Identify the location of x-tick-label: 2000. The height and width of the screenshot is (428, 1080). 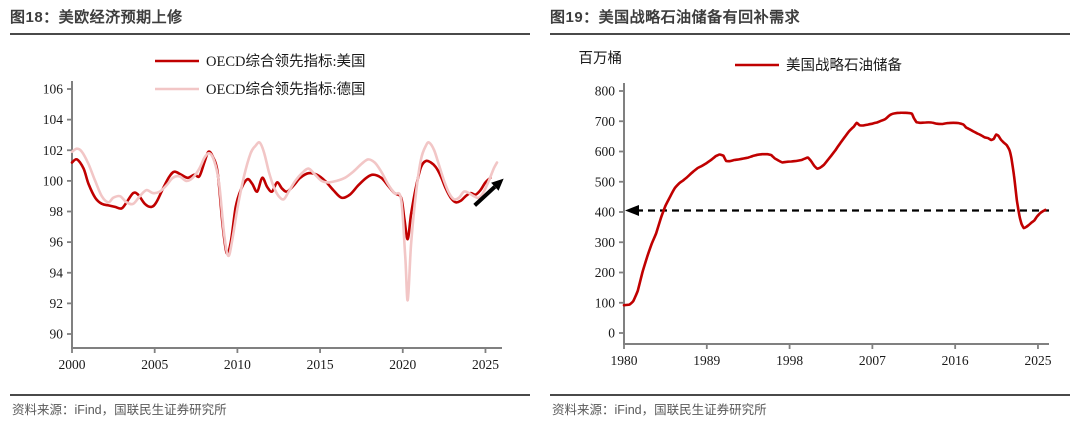
(72, 364).